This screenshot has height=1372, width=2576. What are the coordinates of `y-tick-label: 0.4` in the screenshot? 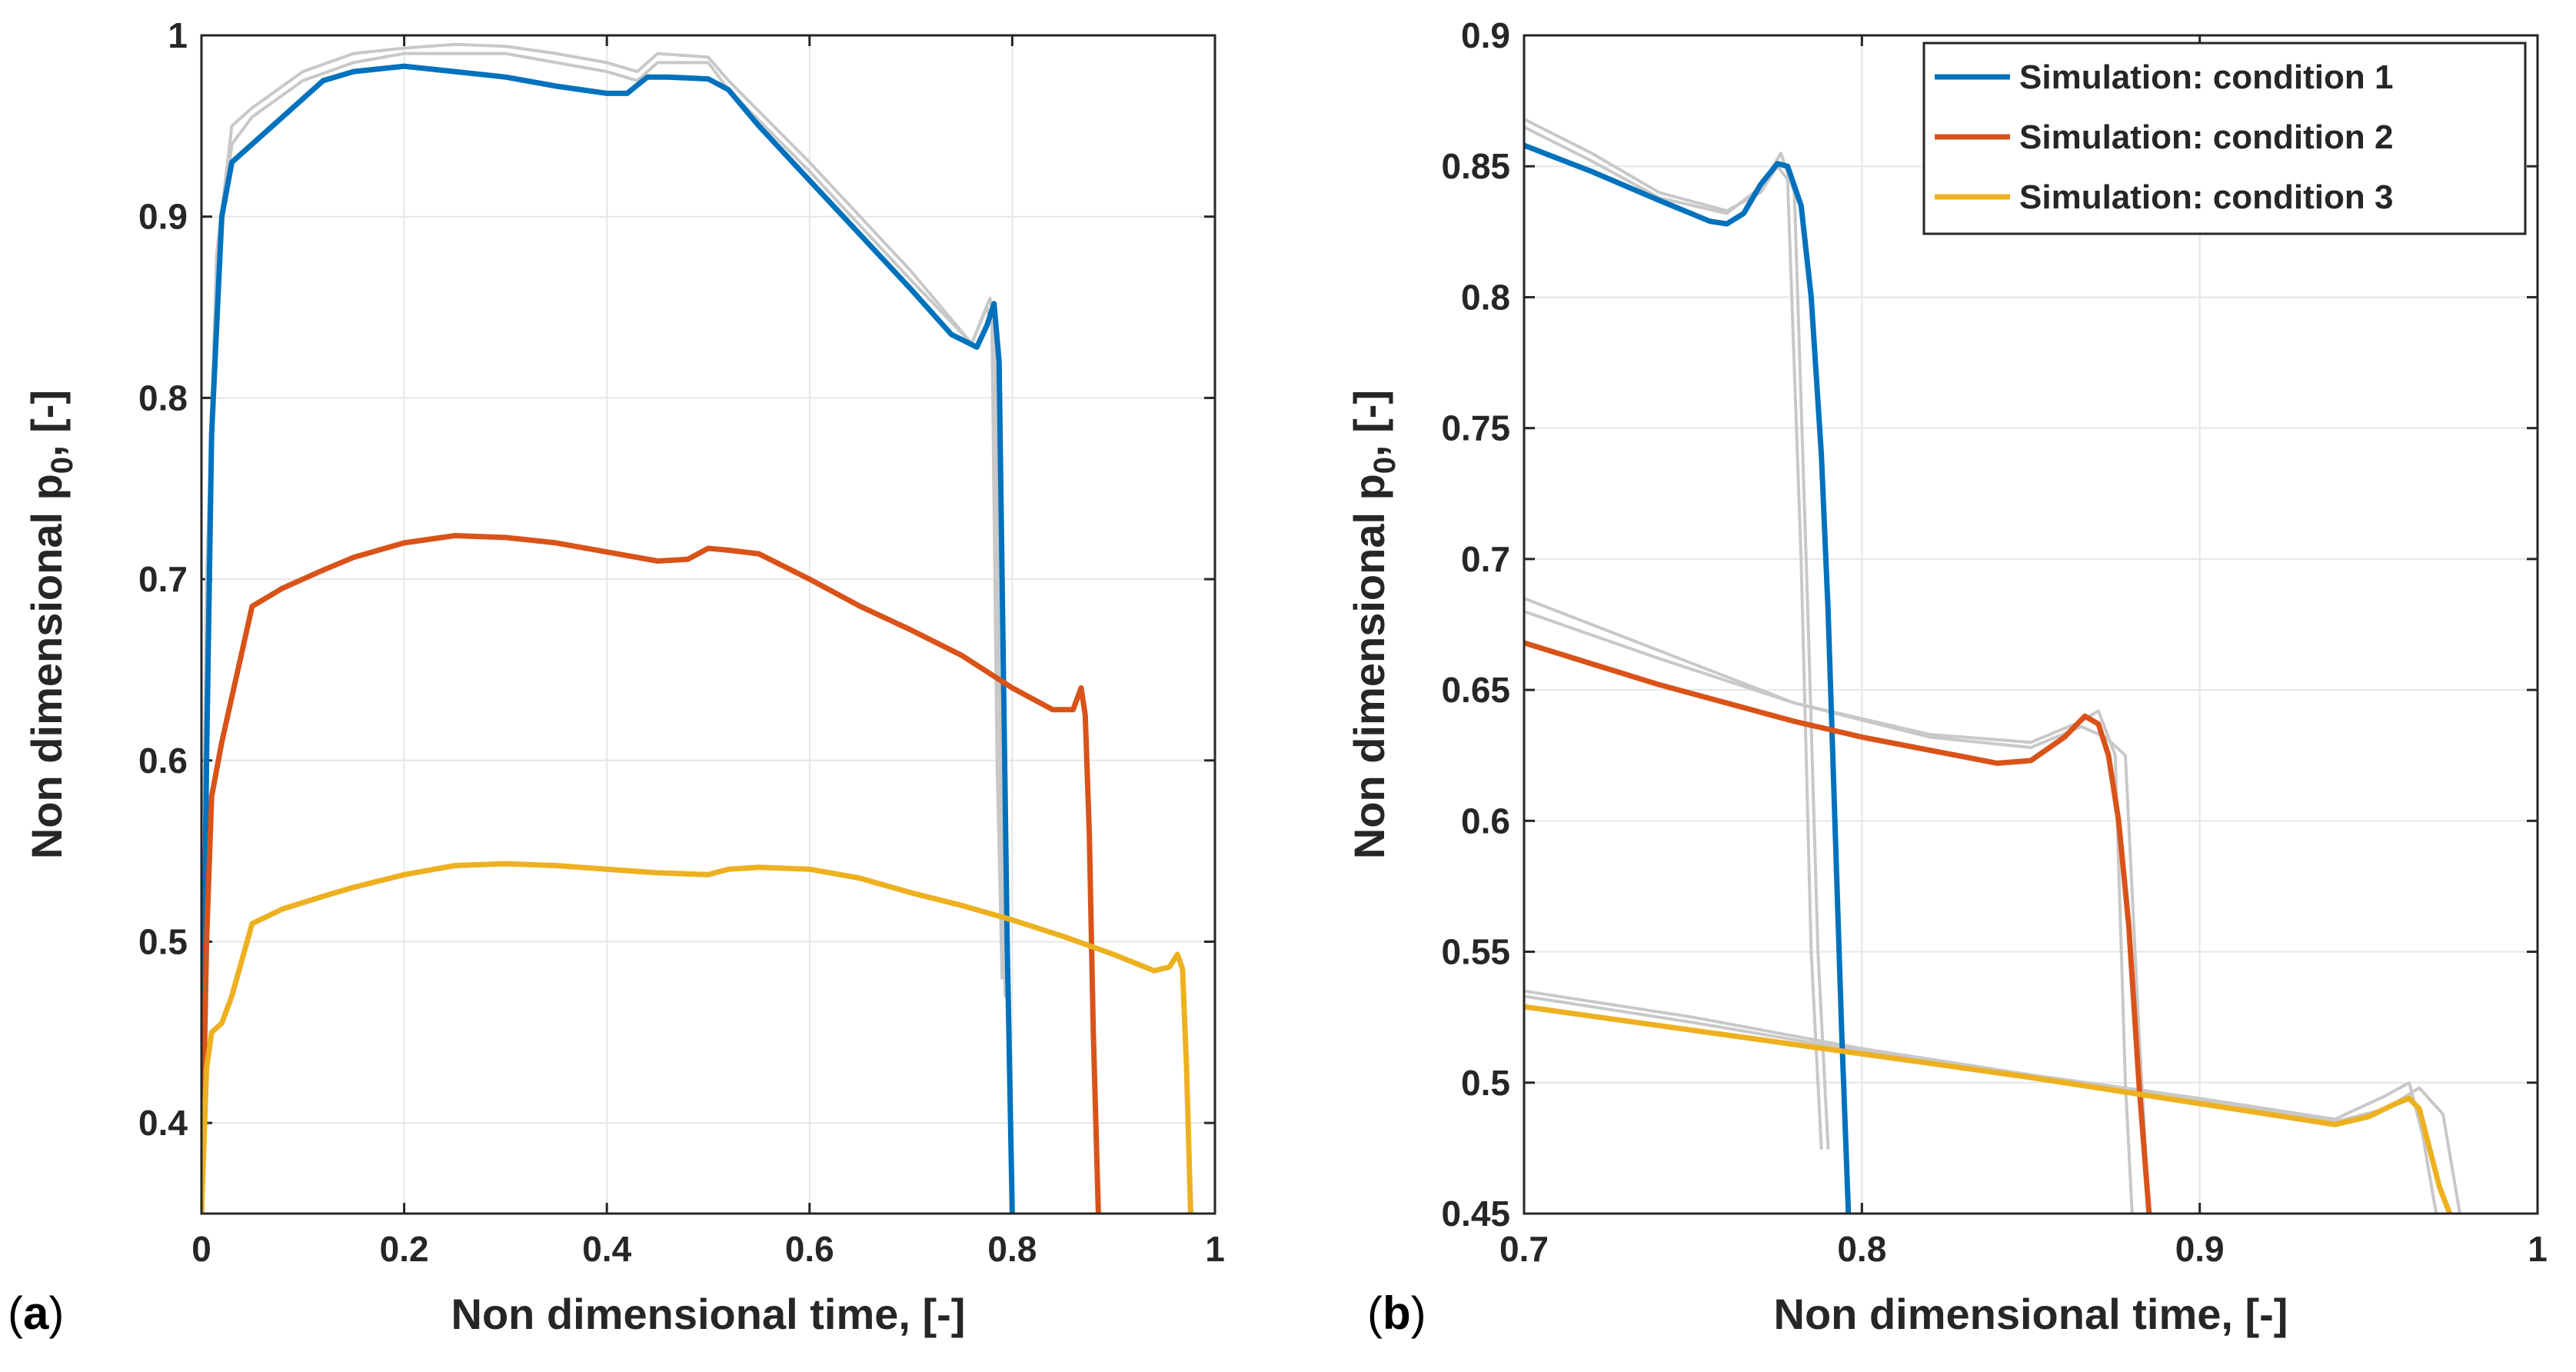 It's located at (163, 1123).